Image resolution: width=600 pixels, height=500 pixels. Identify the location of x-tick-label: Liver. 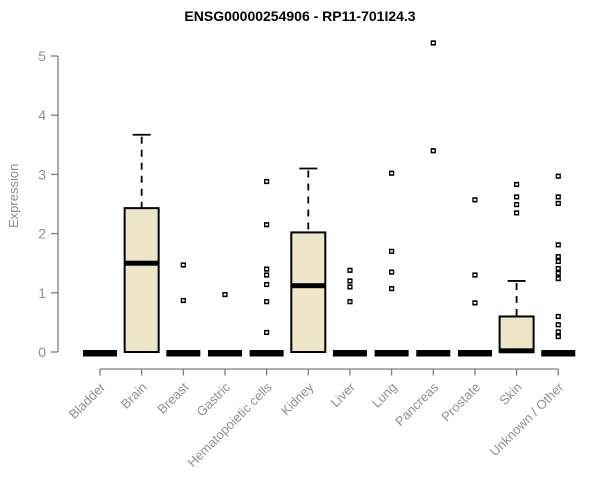
(343, 394).